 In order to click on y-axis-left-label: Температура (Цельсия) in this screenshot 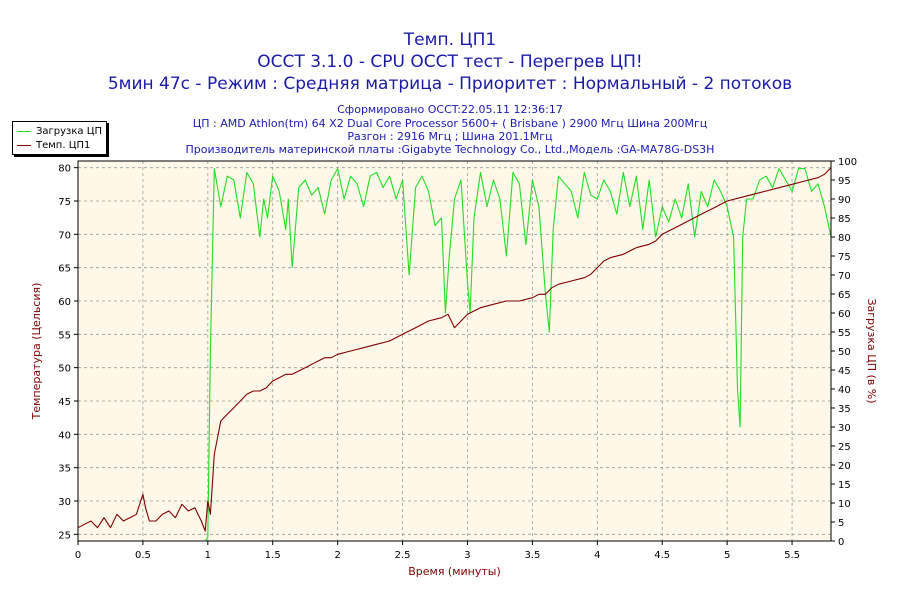, I will do `click(36, 352)`.